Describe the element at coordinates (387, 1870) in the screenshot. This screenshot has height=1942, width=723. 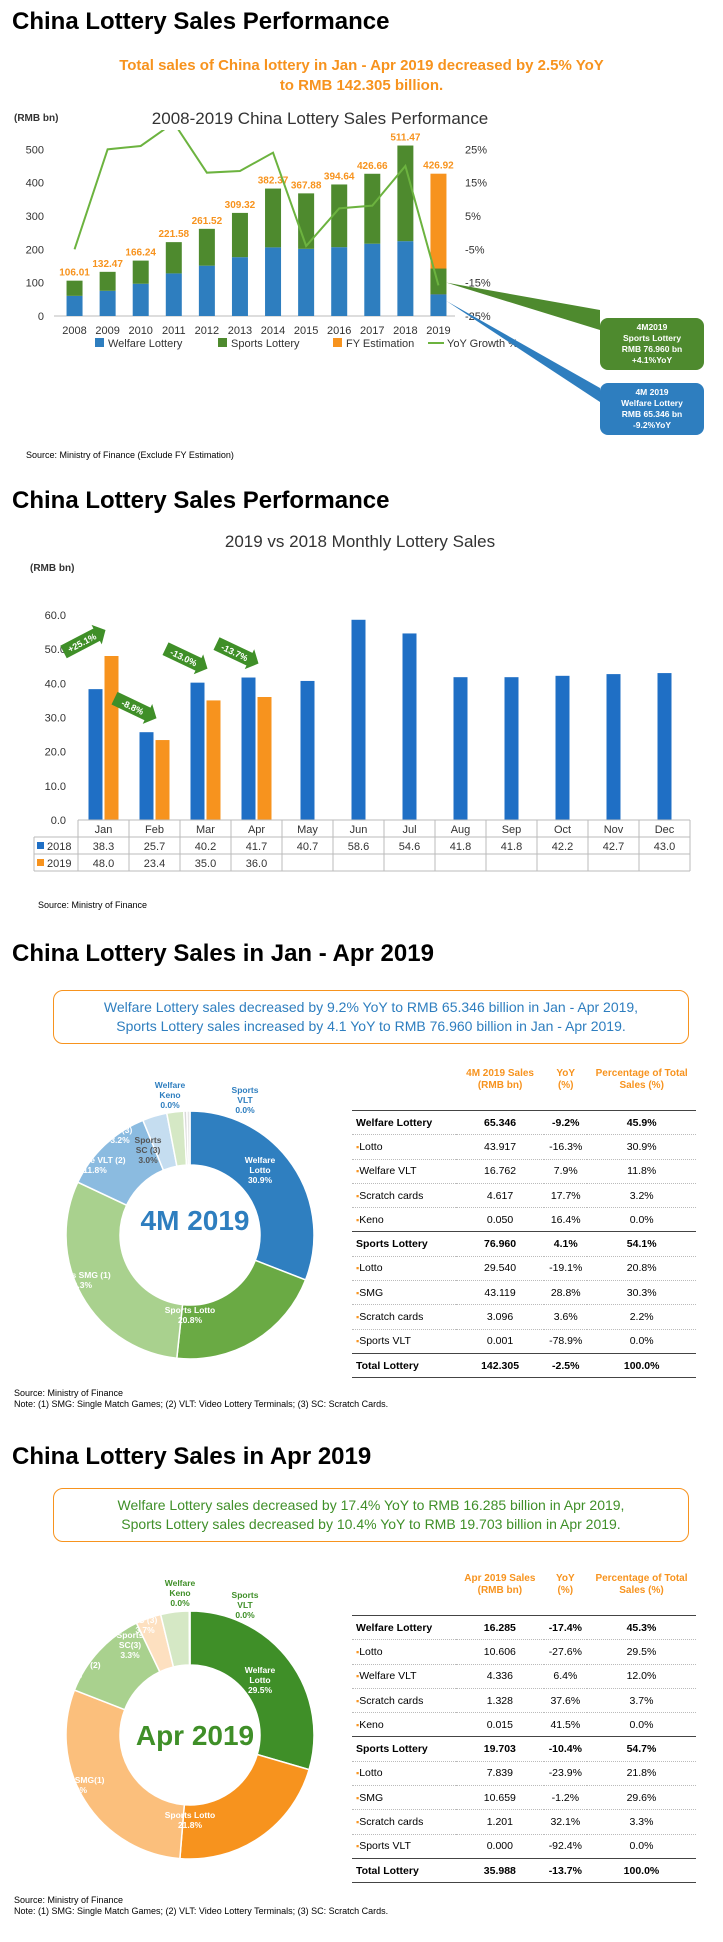
I see `table-row-name-text: Total Lottery` at that location.